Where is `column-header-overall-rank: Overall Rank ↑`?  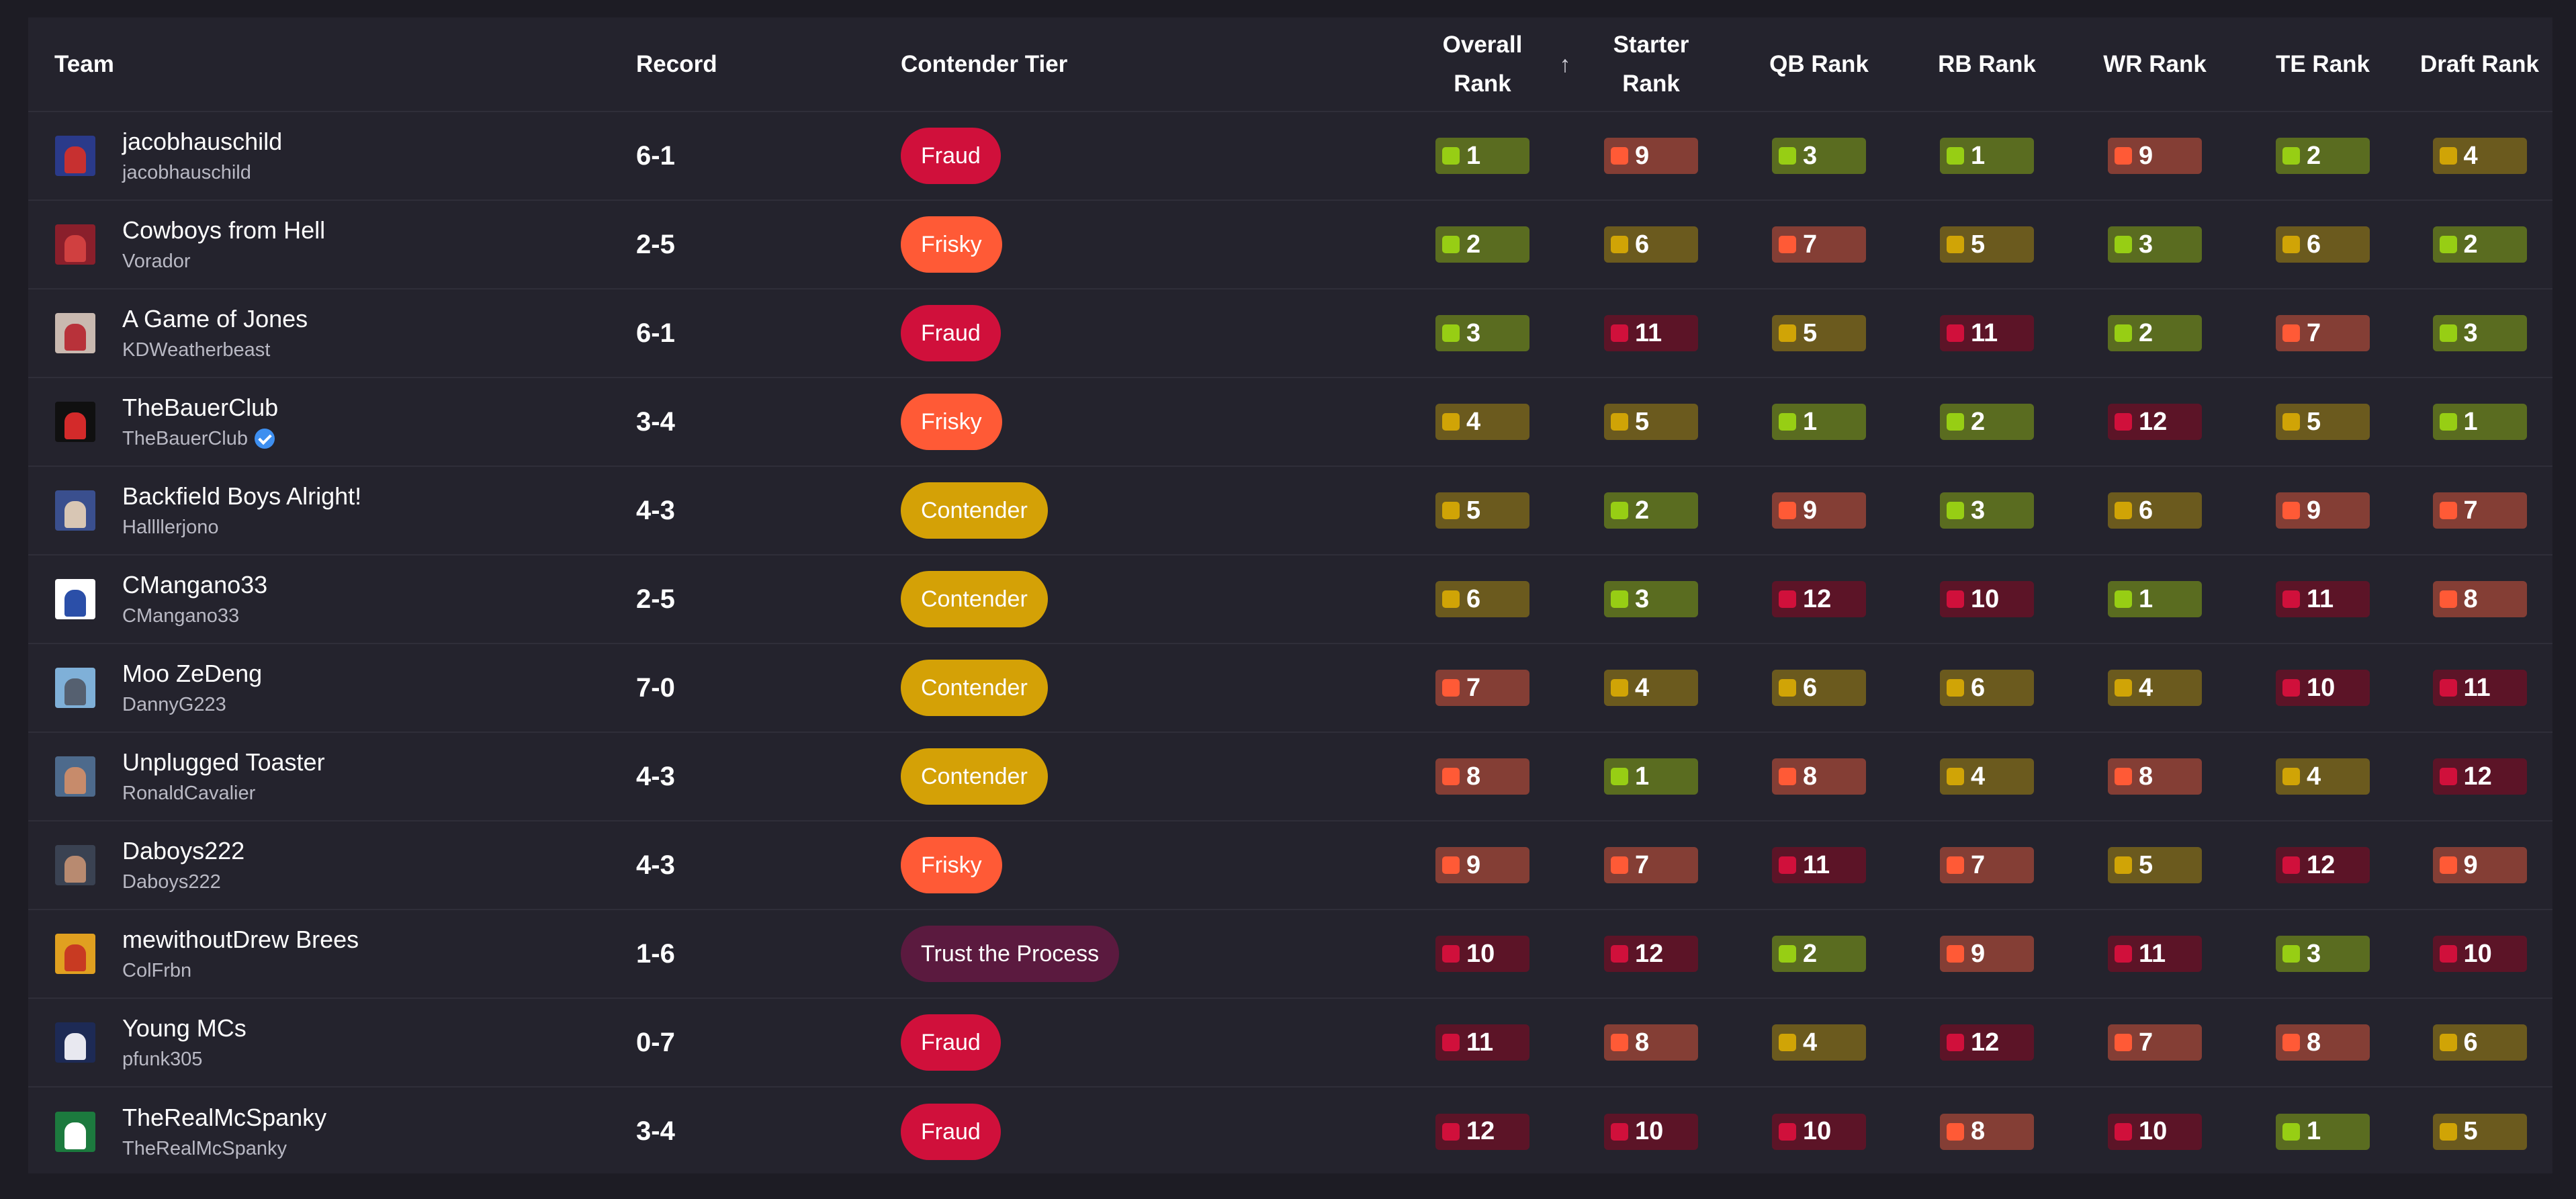
column-header-overall-rank: Overall Rank ↑ is located at coordinates (1485, 64).